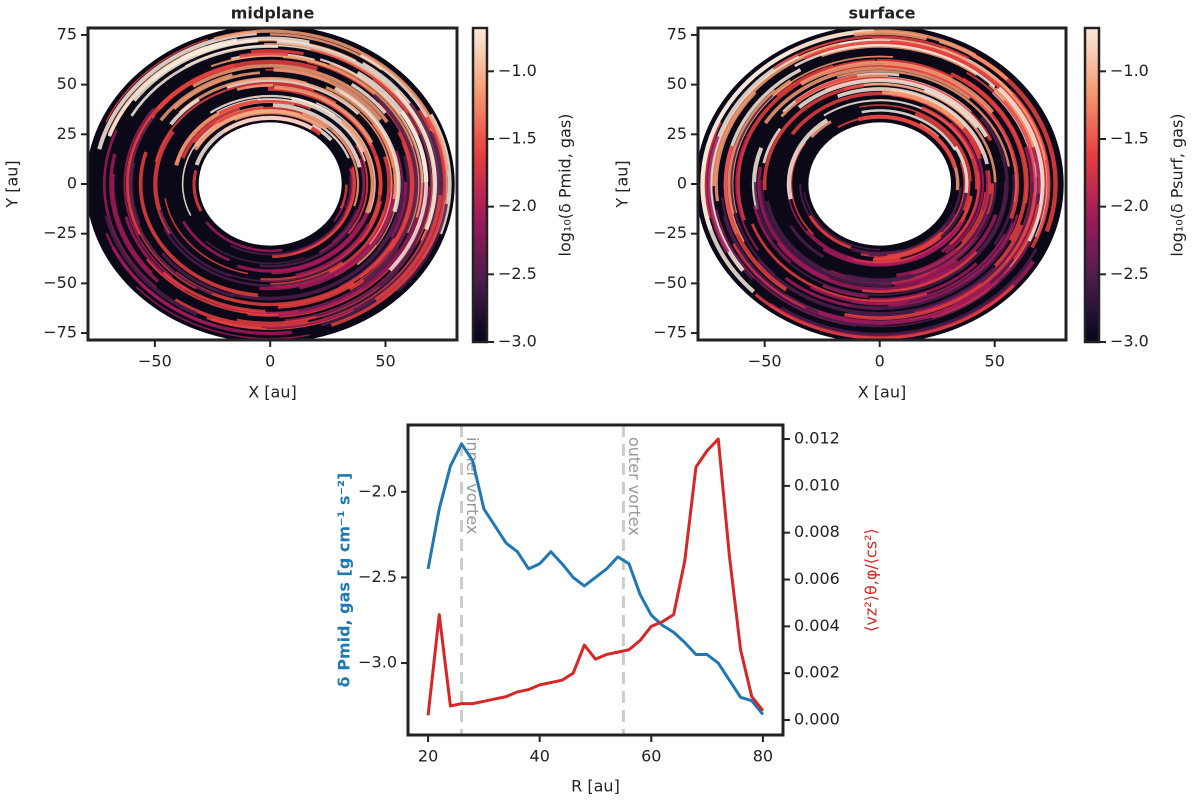  Describe the element at coordinates (651, 756) in the screenshot. I see `x-tick-label: 60` at that location.